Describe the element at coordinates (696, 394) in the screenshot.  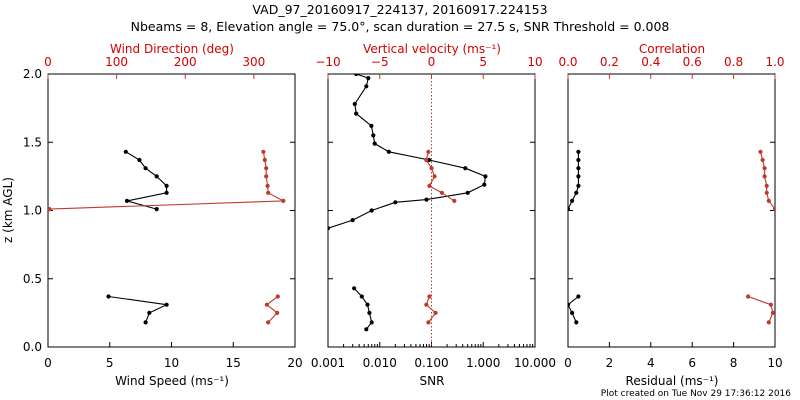
I see `plot-credit: Plot created on Tue Nov 29 17:36:12 2016` at that location.